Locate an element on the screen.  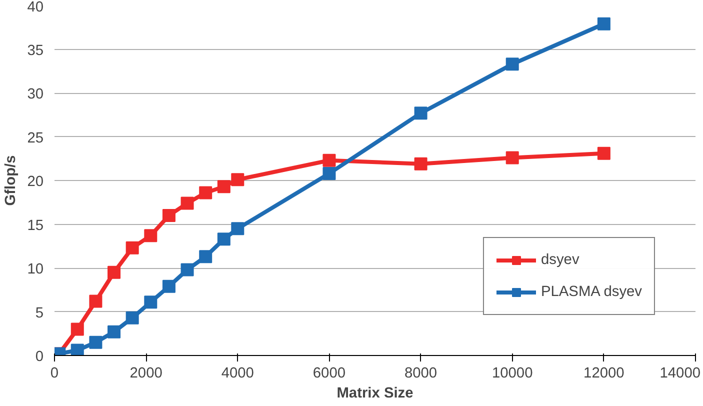
y-tick-label: 25 is located at coordinates (35, 138).